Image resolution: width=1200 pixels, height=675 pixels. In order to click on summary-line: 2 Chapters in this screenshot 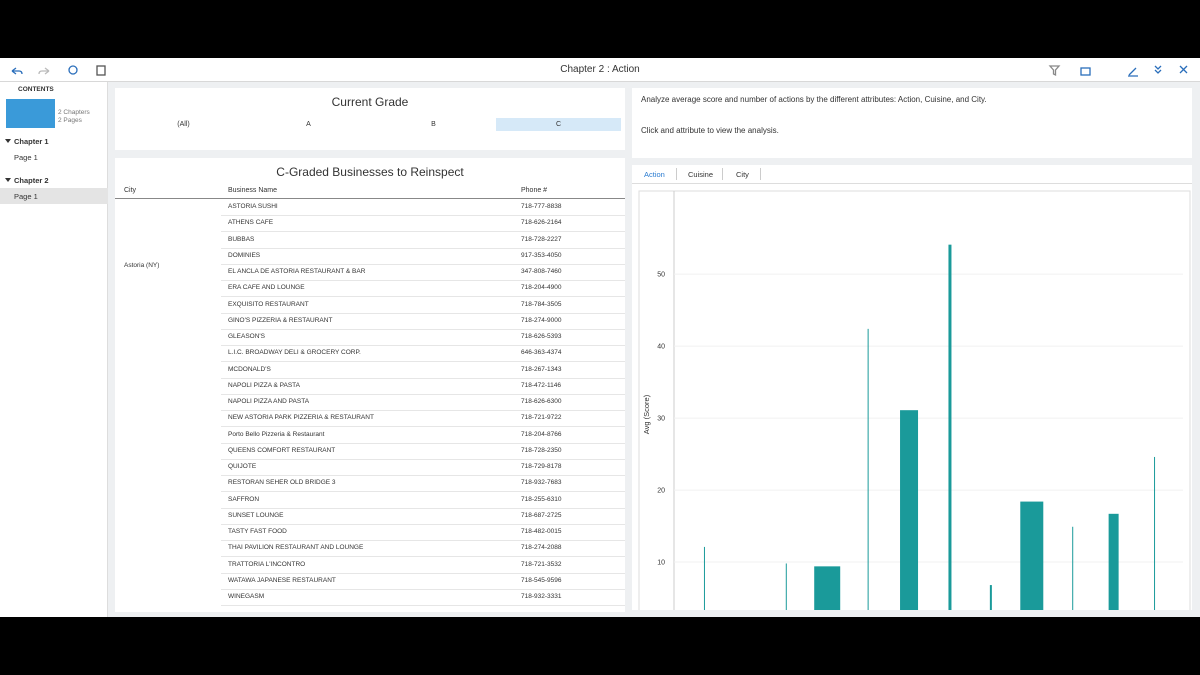, I will do `click(74, 112)`.